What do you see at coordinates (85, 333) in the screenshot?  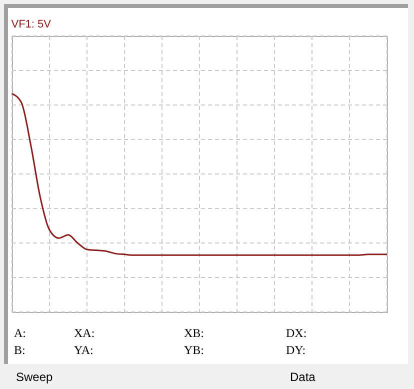 I see `text: XA:` at bounding box center [85, 333].